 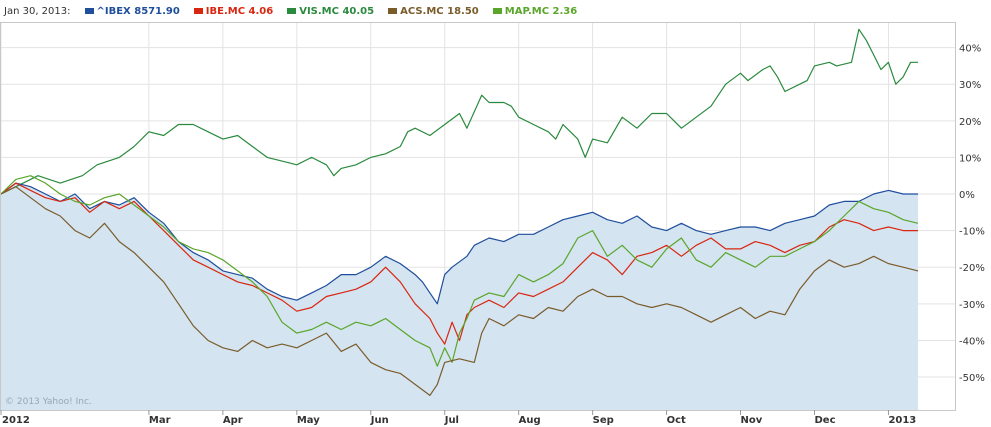 I want to click on x-tick-label-11: 2013, so click(x=902, y=420).